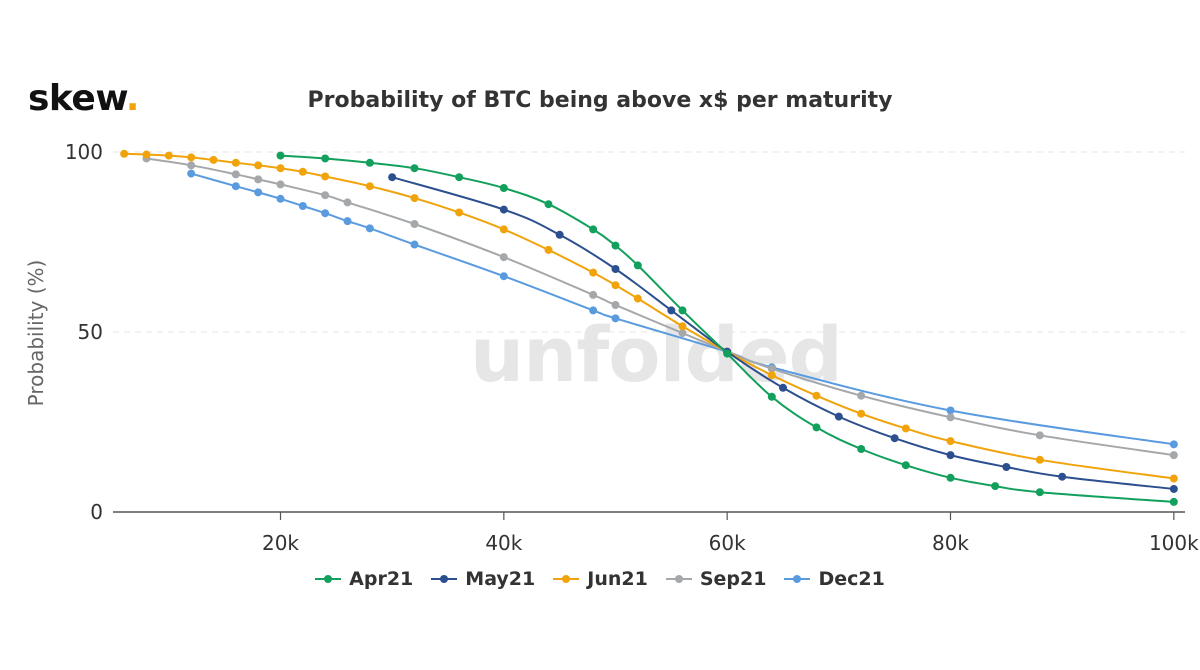 The height and width of the screenshot is (670, 1200). What do you see at coordinates (797, 579) in the screenshot?
I see `legend-swatch-dec21` at bounding box center [797, 579].